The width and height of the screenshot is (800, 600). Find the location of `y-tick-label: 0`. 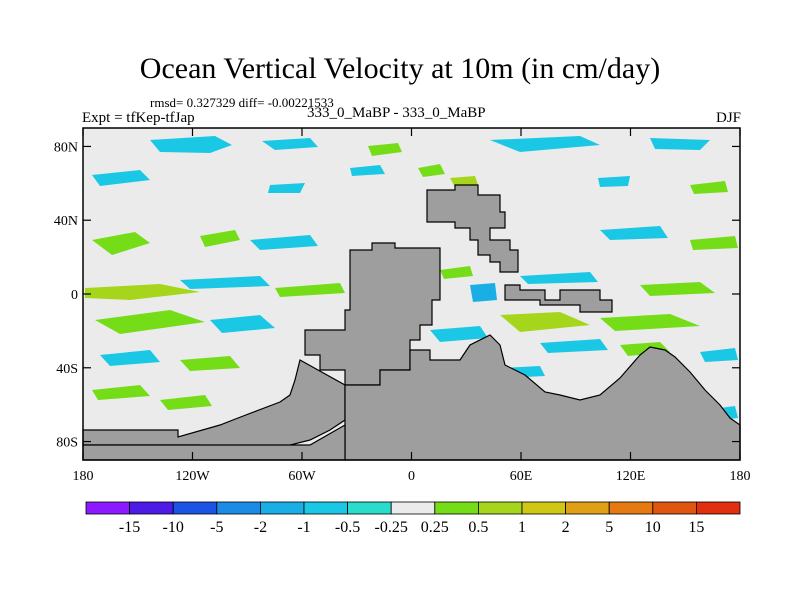

y-tick-label: 0 is located at coordinates (74, 295).